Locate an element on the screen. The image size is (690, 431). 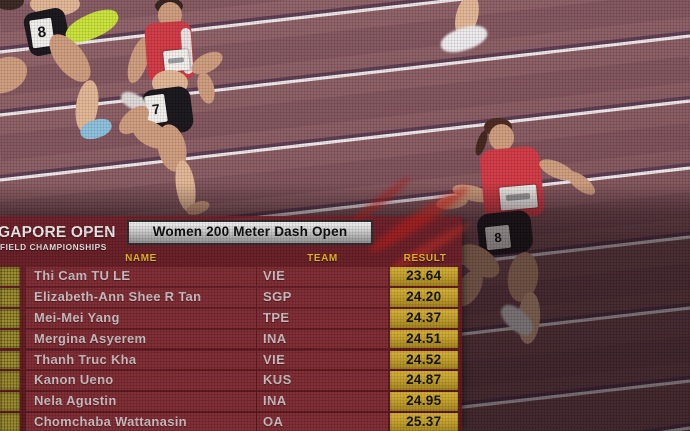
table-row: Chomchaba Wattanasin OA 25.37 is located at coordinates (231, 422).